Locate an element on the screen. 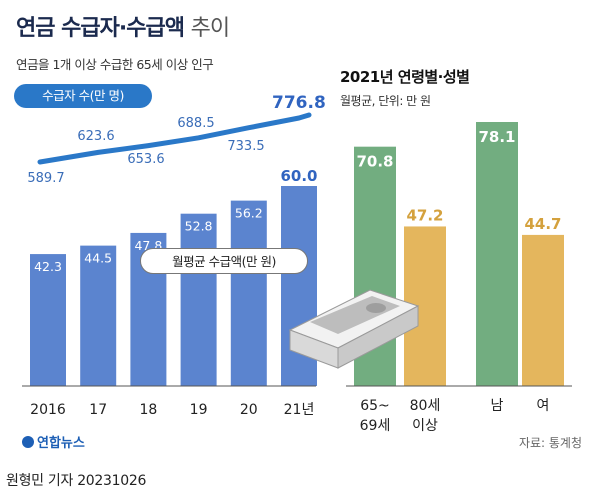 This screenshot has height=496, width=600. recipients-callout: 수급자 수(만 명) is located at coordinates (83, 96).